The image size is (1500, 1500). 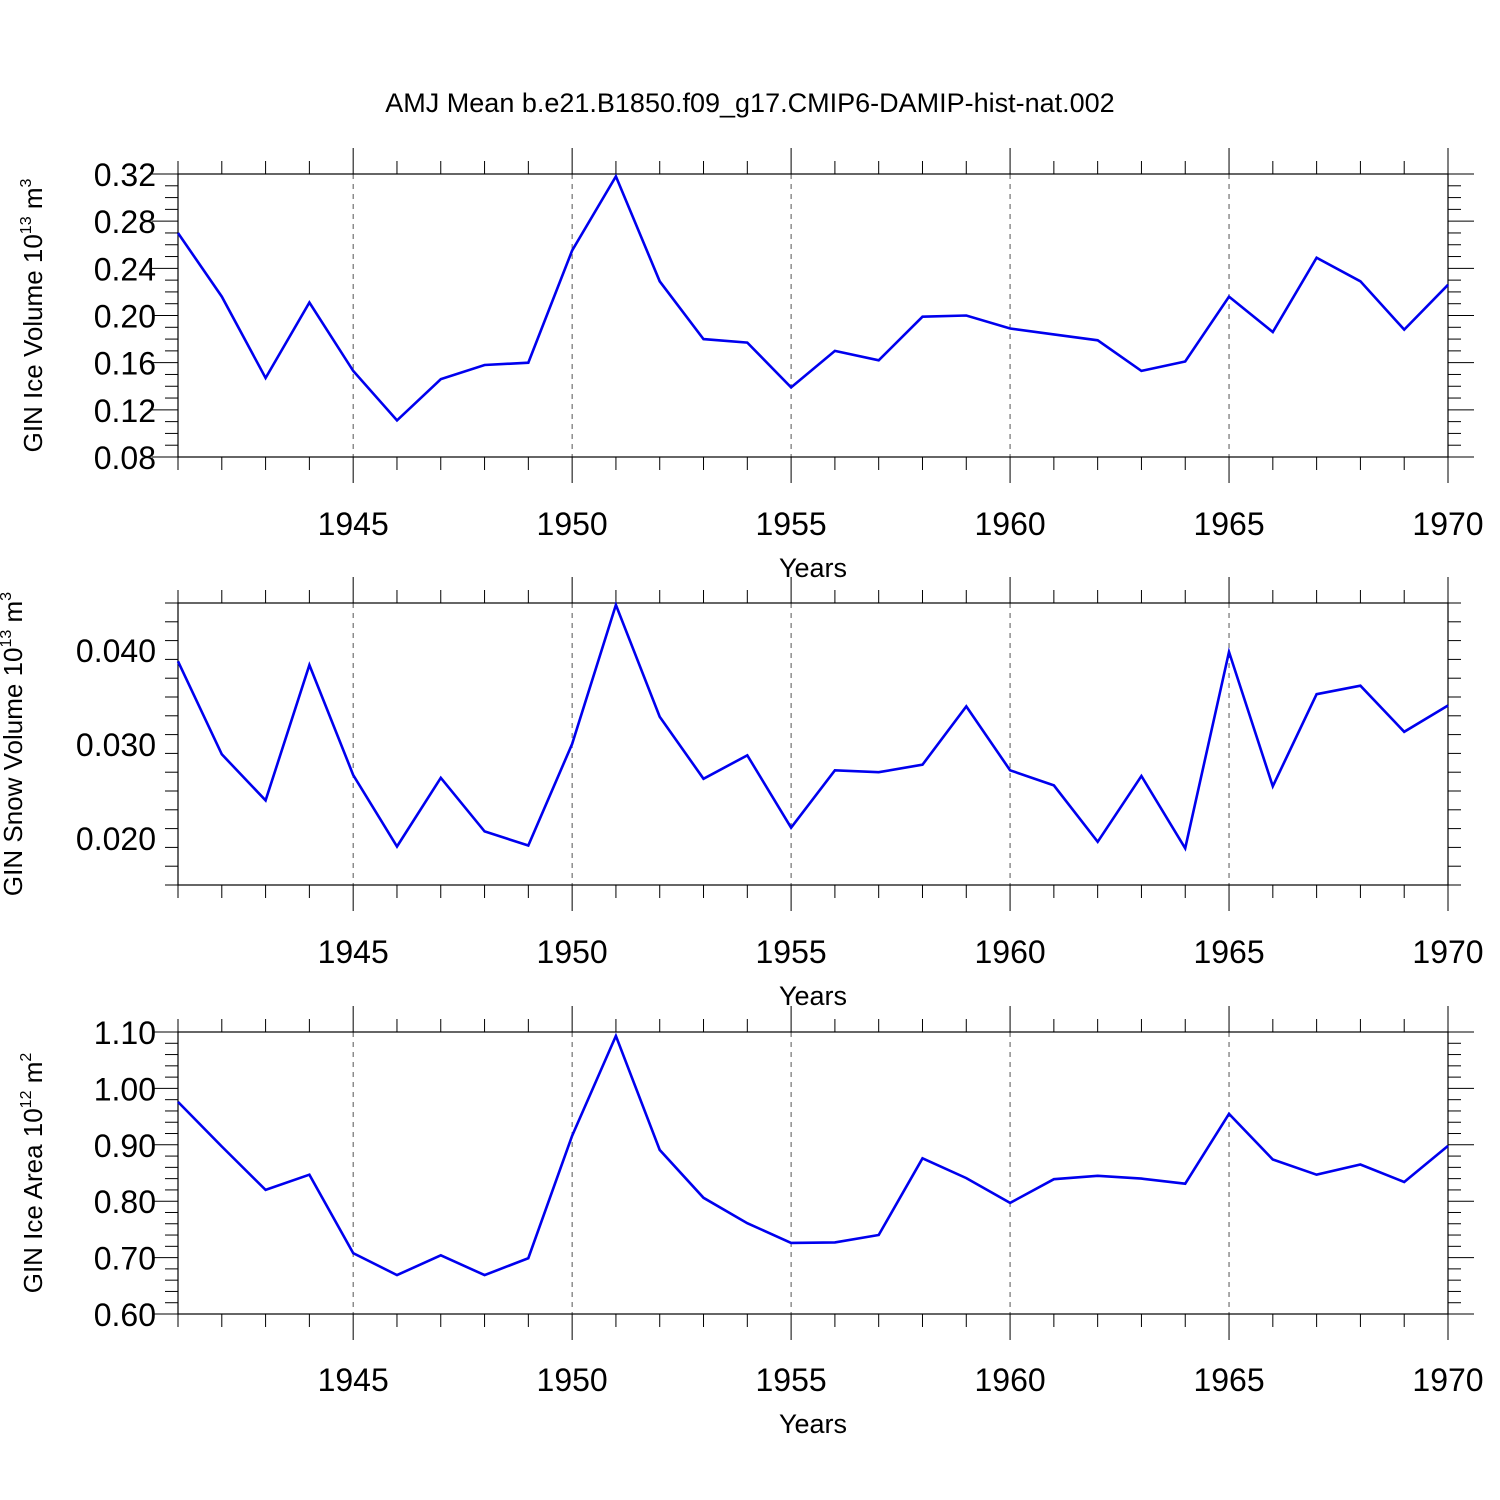 What do you see at coordinates (33, 343) in the screenshot?
I see `y-axis-label-text: GIN Ice Volume 10` at bounding box center [33, 343].